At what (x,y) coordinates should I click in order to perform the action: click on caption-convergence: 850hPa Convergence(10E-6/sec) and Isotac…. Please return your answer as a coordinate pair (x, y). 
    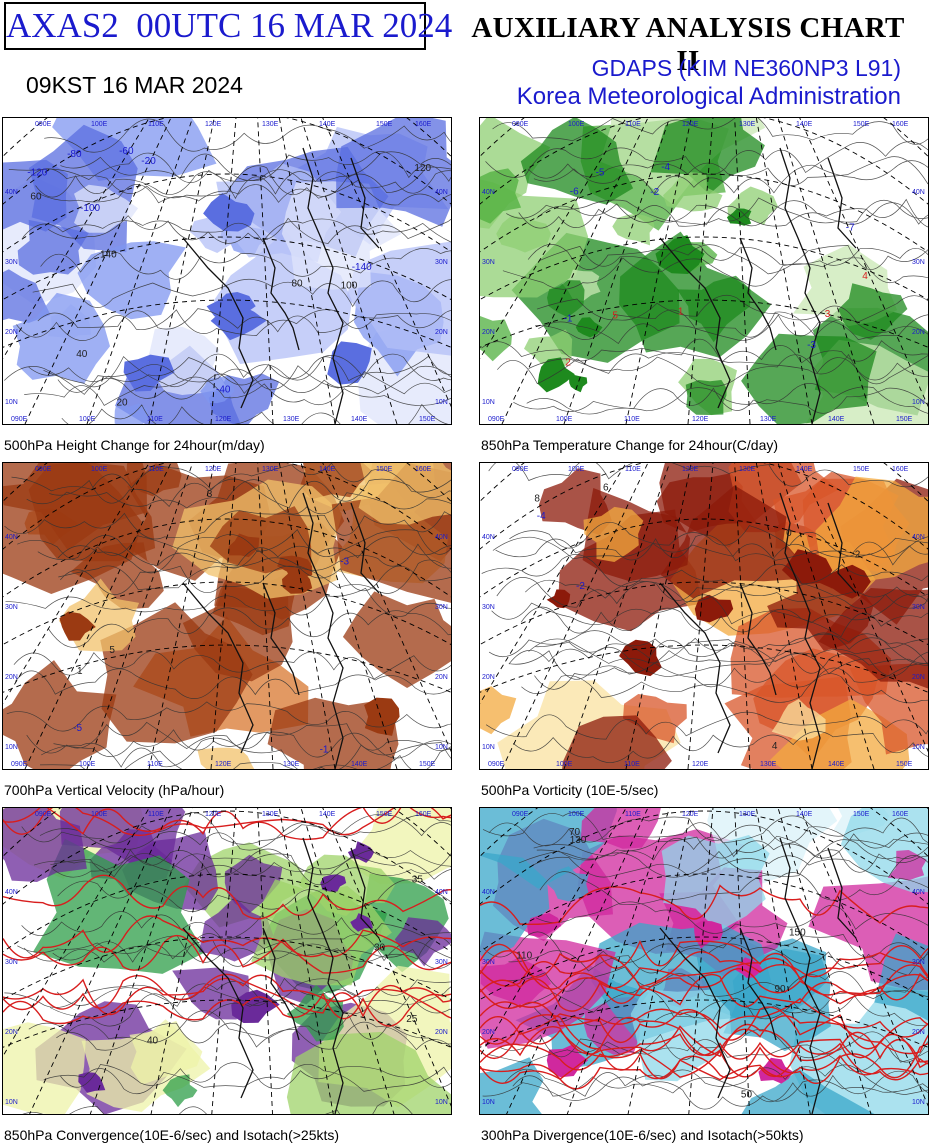
    Looking at the image, I should click on (172, 1135).